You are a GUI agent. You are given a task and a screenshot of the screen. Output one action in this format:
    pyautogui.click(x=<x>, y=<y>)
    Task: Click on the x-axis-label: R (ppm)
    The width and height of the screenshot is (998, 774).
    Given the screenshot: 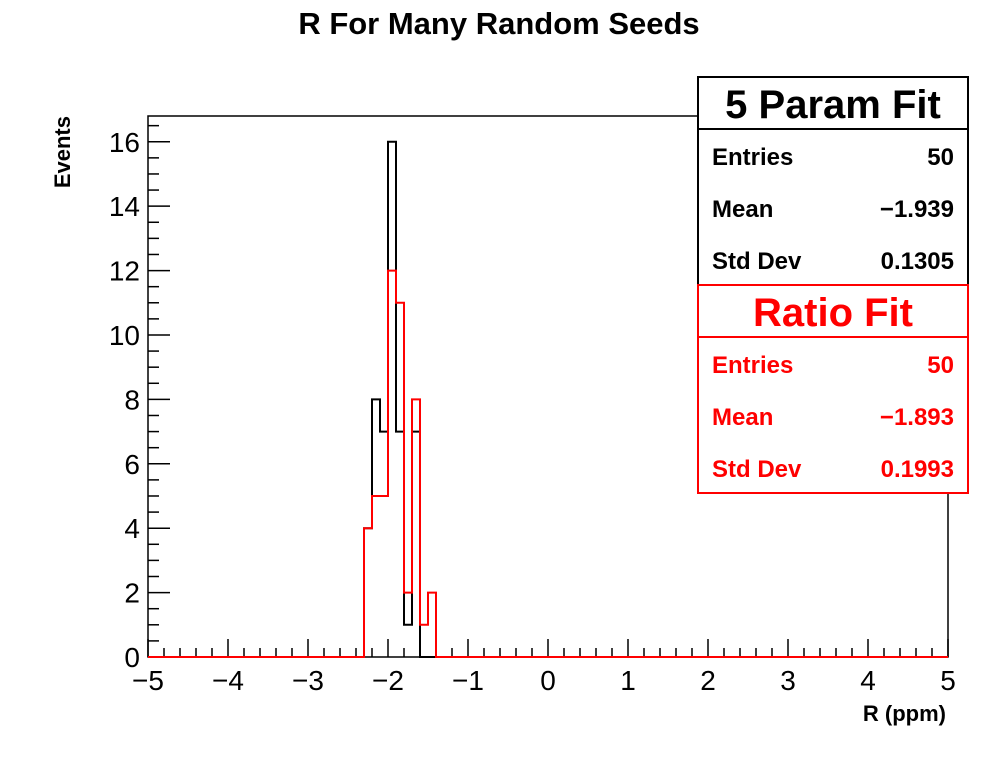 What is the action you would take?
    pyautogui.click(x=904, y=713)
    